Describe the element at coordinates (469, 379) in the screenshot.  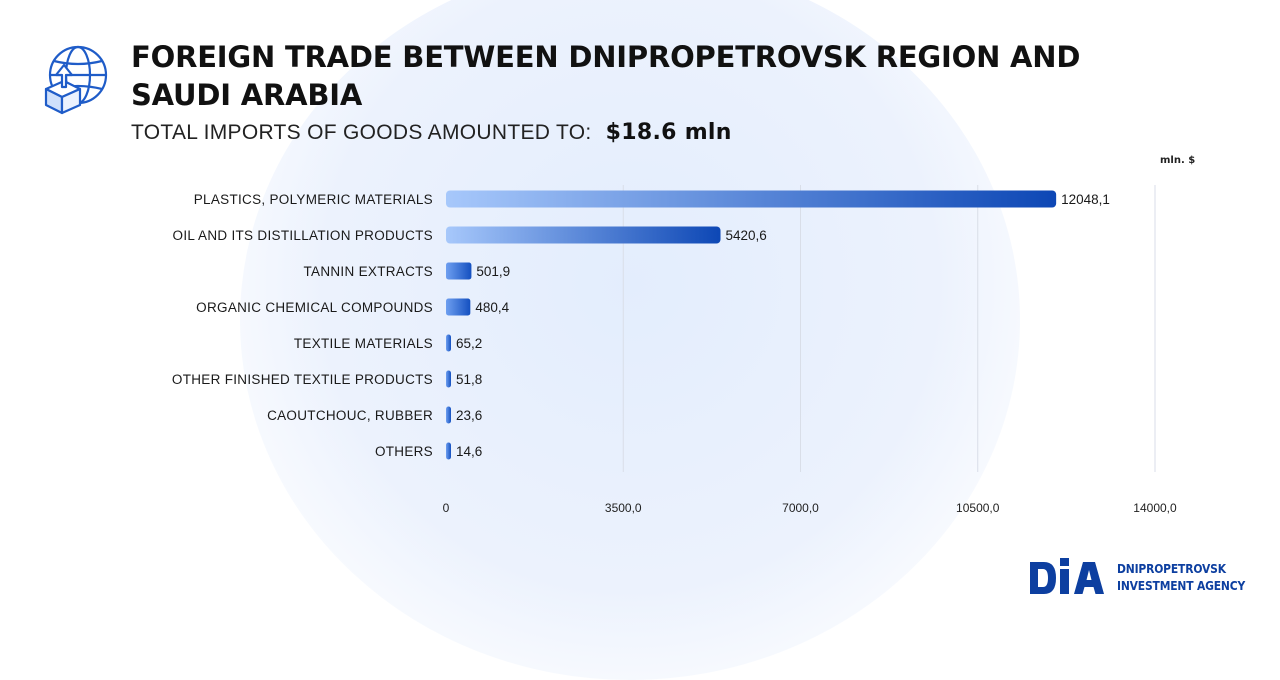
I see `value-label: 51,8` at that location.